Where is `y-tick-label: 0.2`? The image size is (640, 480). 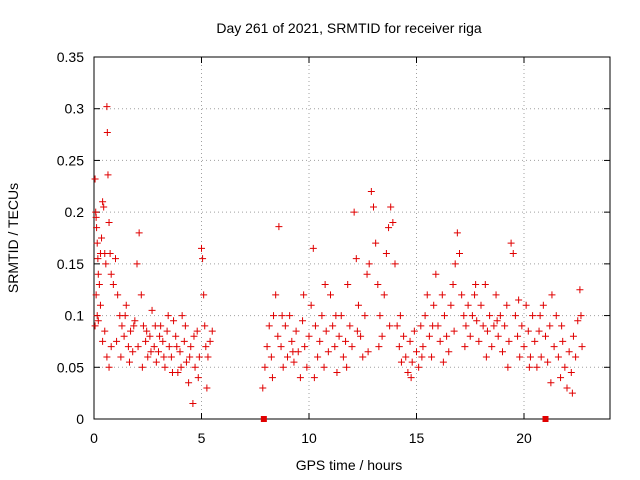
y-tick-label: 0.2 is located at coordinates (75, 212).